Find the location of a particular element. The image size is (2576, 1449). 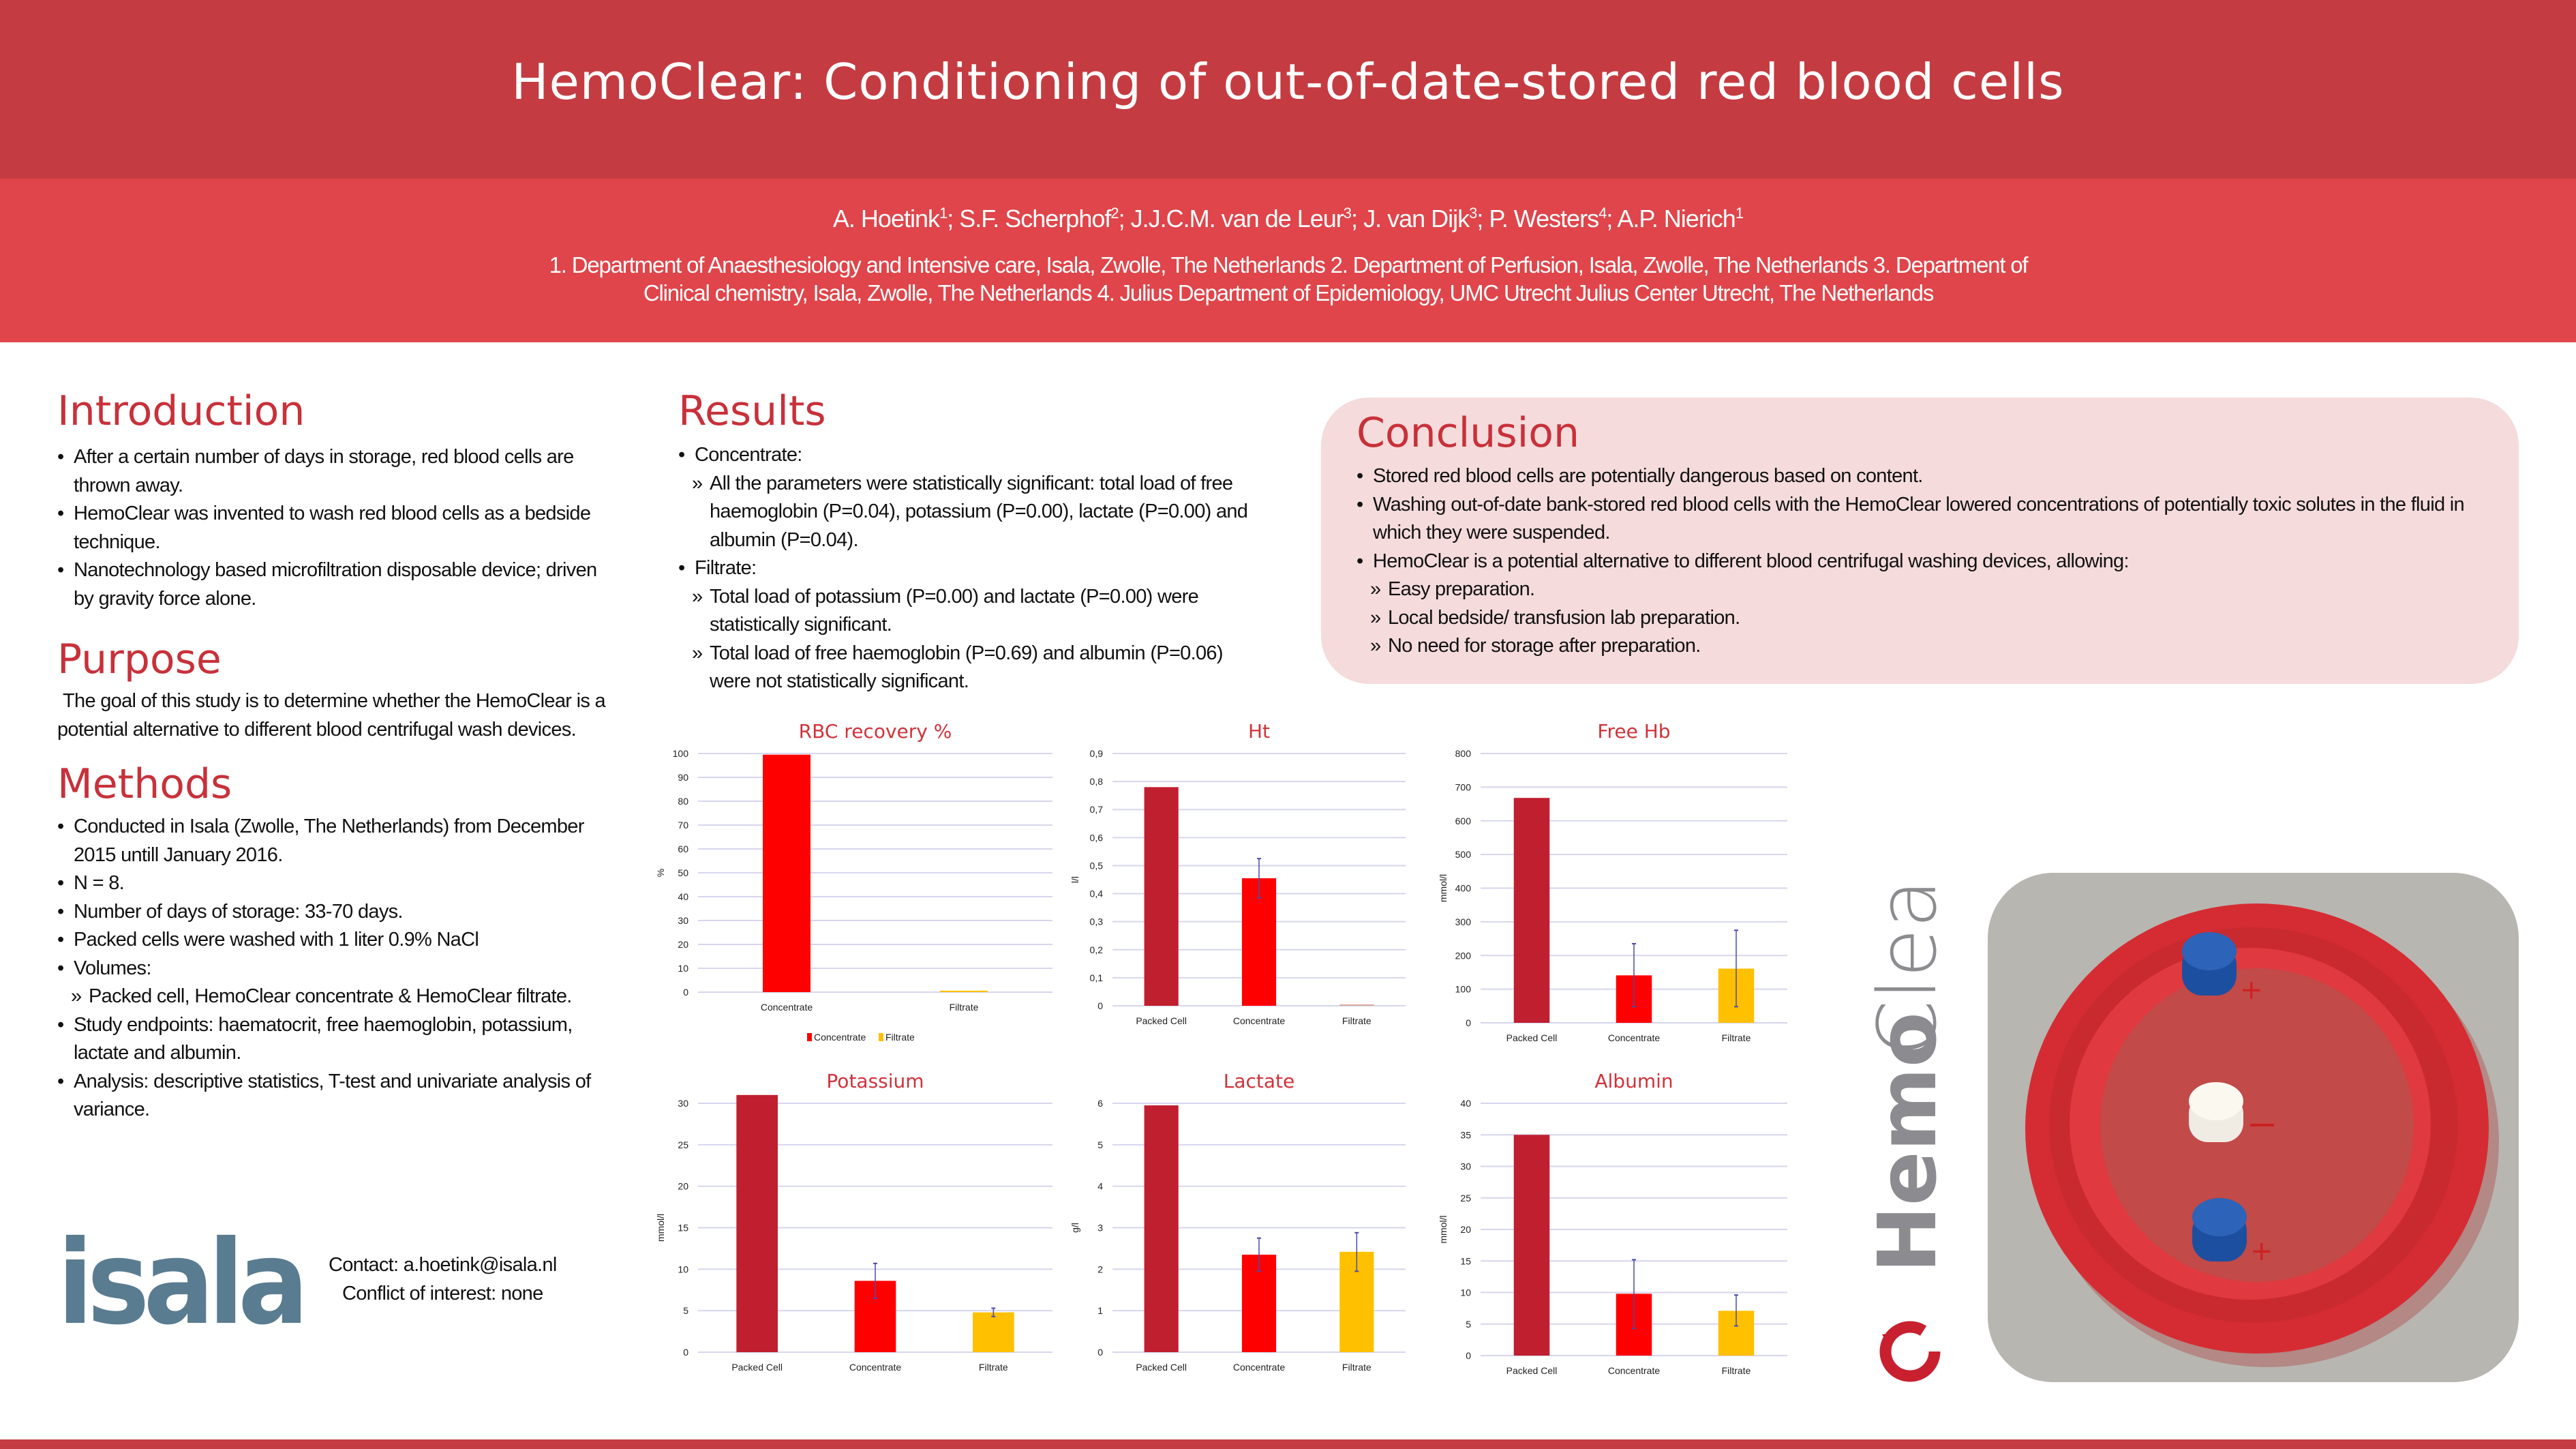

y-tick-label: 0,5 is located at coordinates (1097, 865).